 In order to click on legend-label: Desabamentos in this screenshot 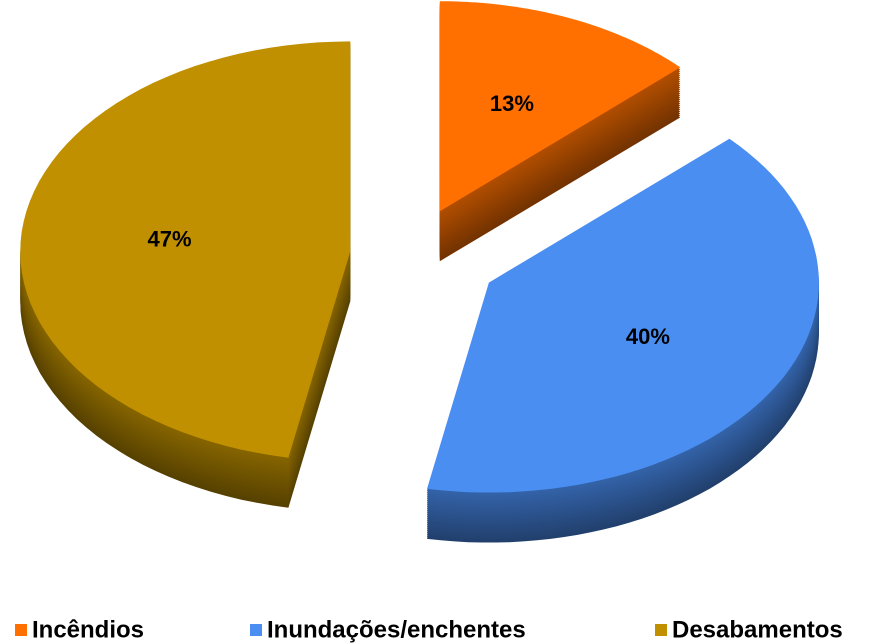, I will do `click(757, 629)`.